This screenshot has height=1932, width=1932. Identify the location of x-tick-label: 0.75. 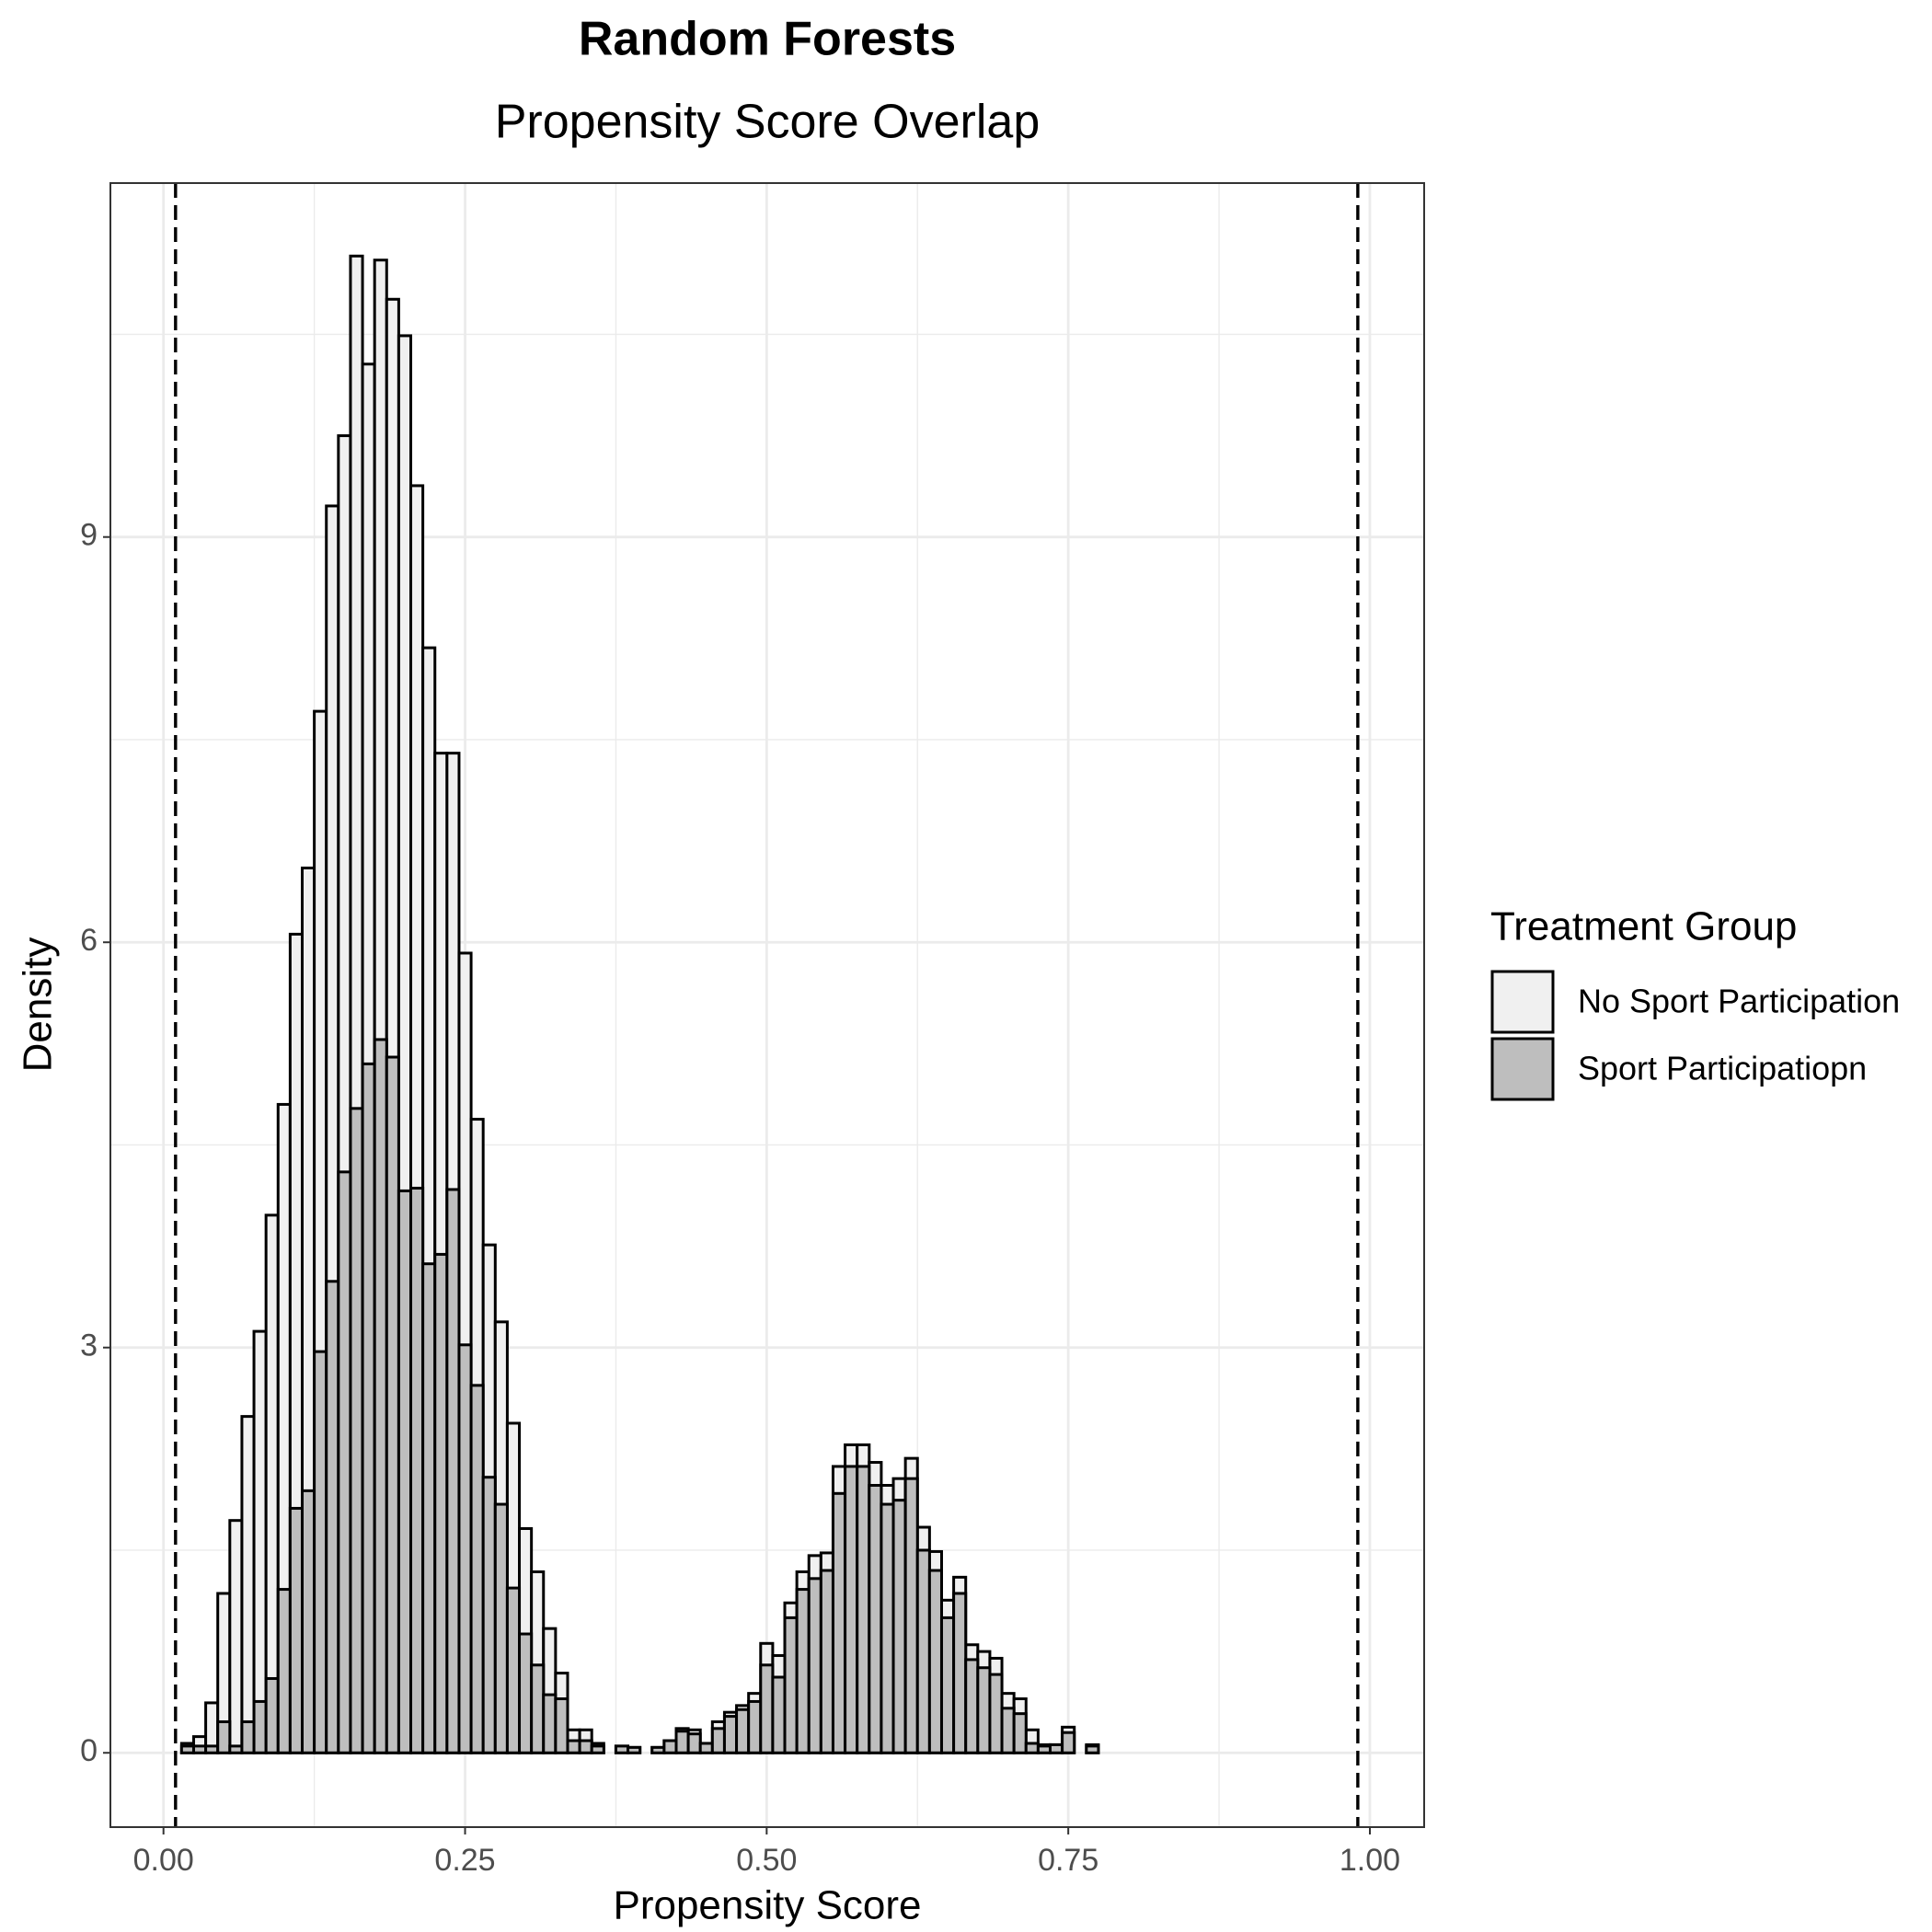
(1068, 1860).